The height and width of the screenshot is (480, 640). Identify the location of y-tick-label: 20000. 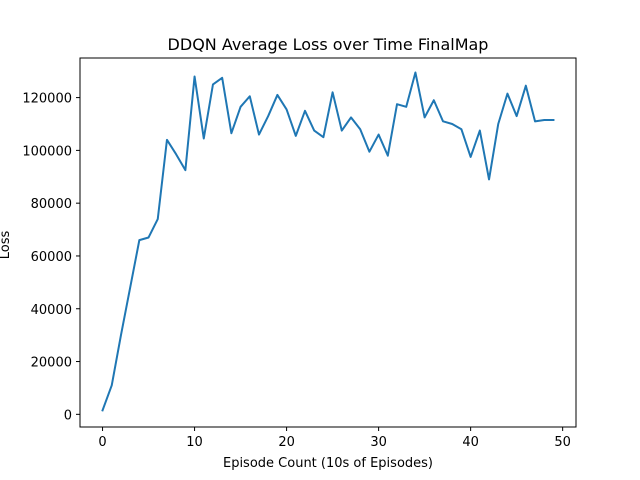
(51, 363).